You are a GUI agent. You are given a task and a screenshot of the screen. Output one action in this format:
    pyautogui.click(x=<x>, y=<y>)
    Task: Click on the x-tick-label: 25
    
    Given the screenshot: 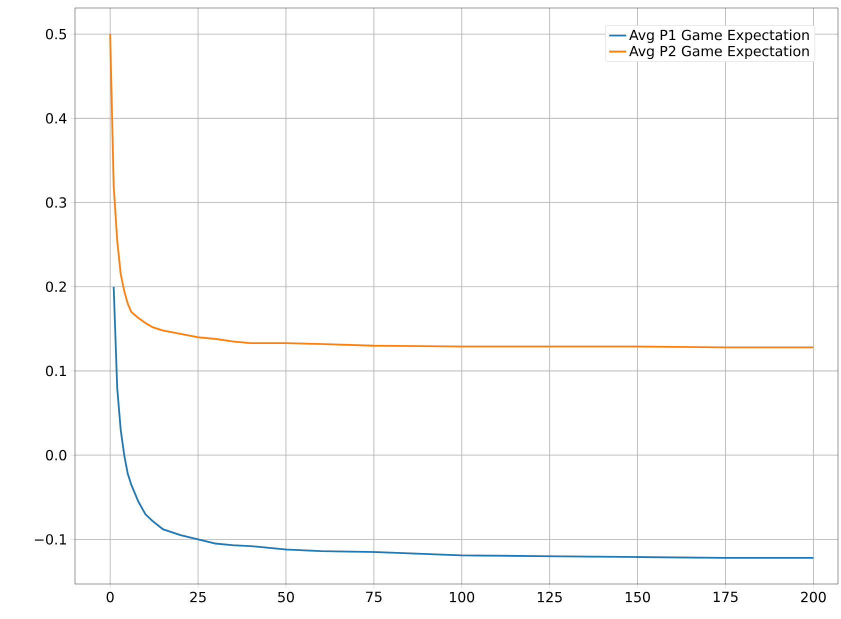 What is the action you would take?
    pyautogui.click(x=198, y=597)
    